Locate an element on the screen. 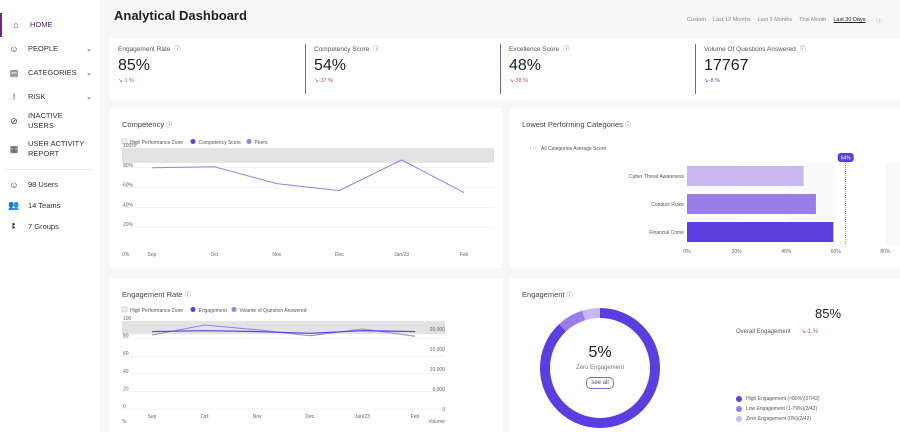 The image size is (900, 432). engagement-rate-title: Engagement Rate is located at coordinates (152, 294).